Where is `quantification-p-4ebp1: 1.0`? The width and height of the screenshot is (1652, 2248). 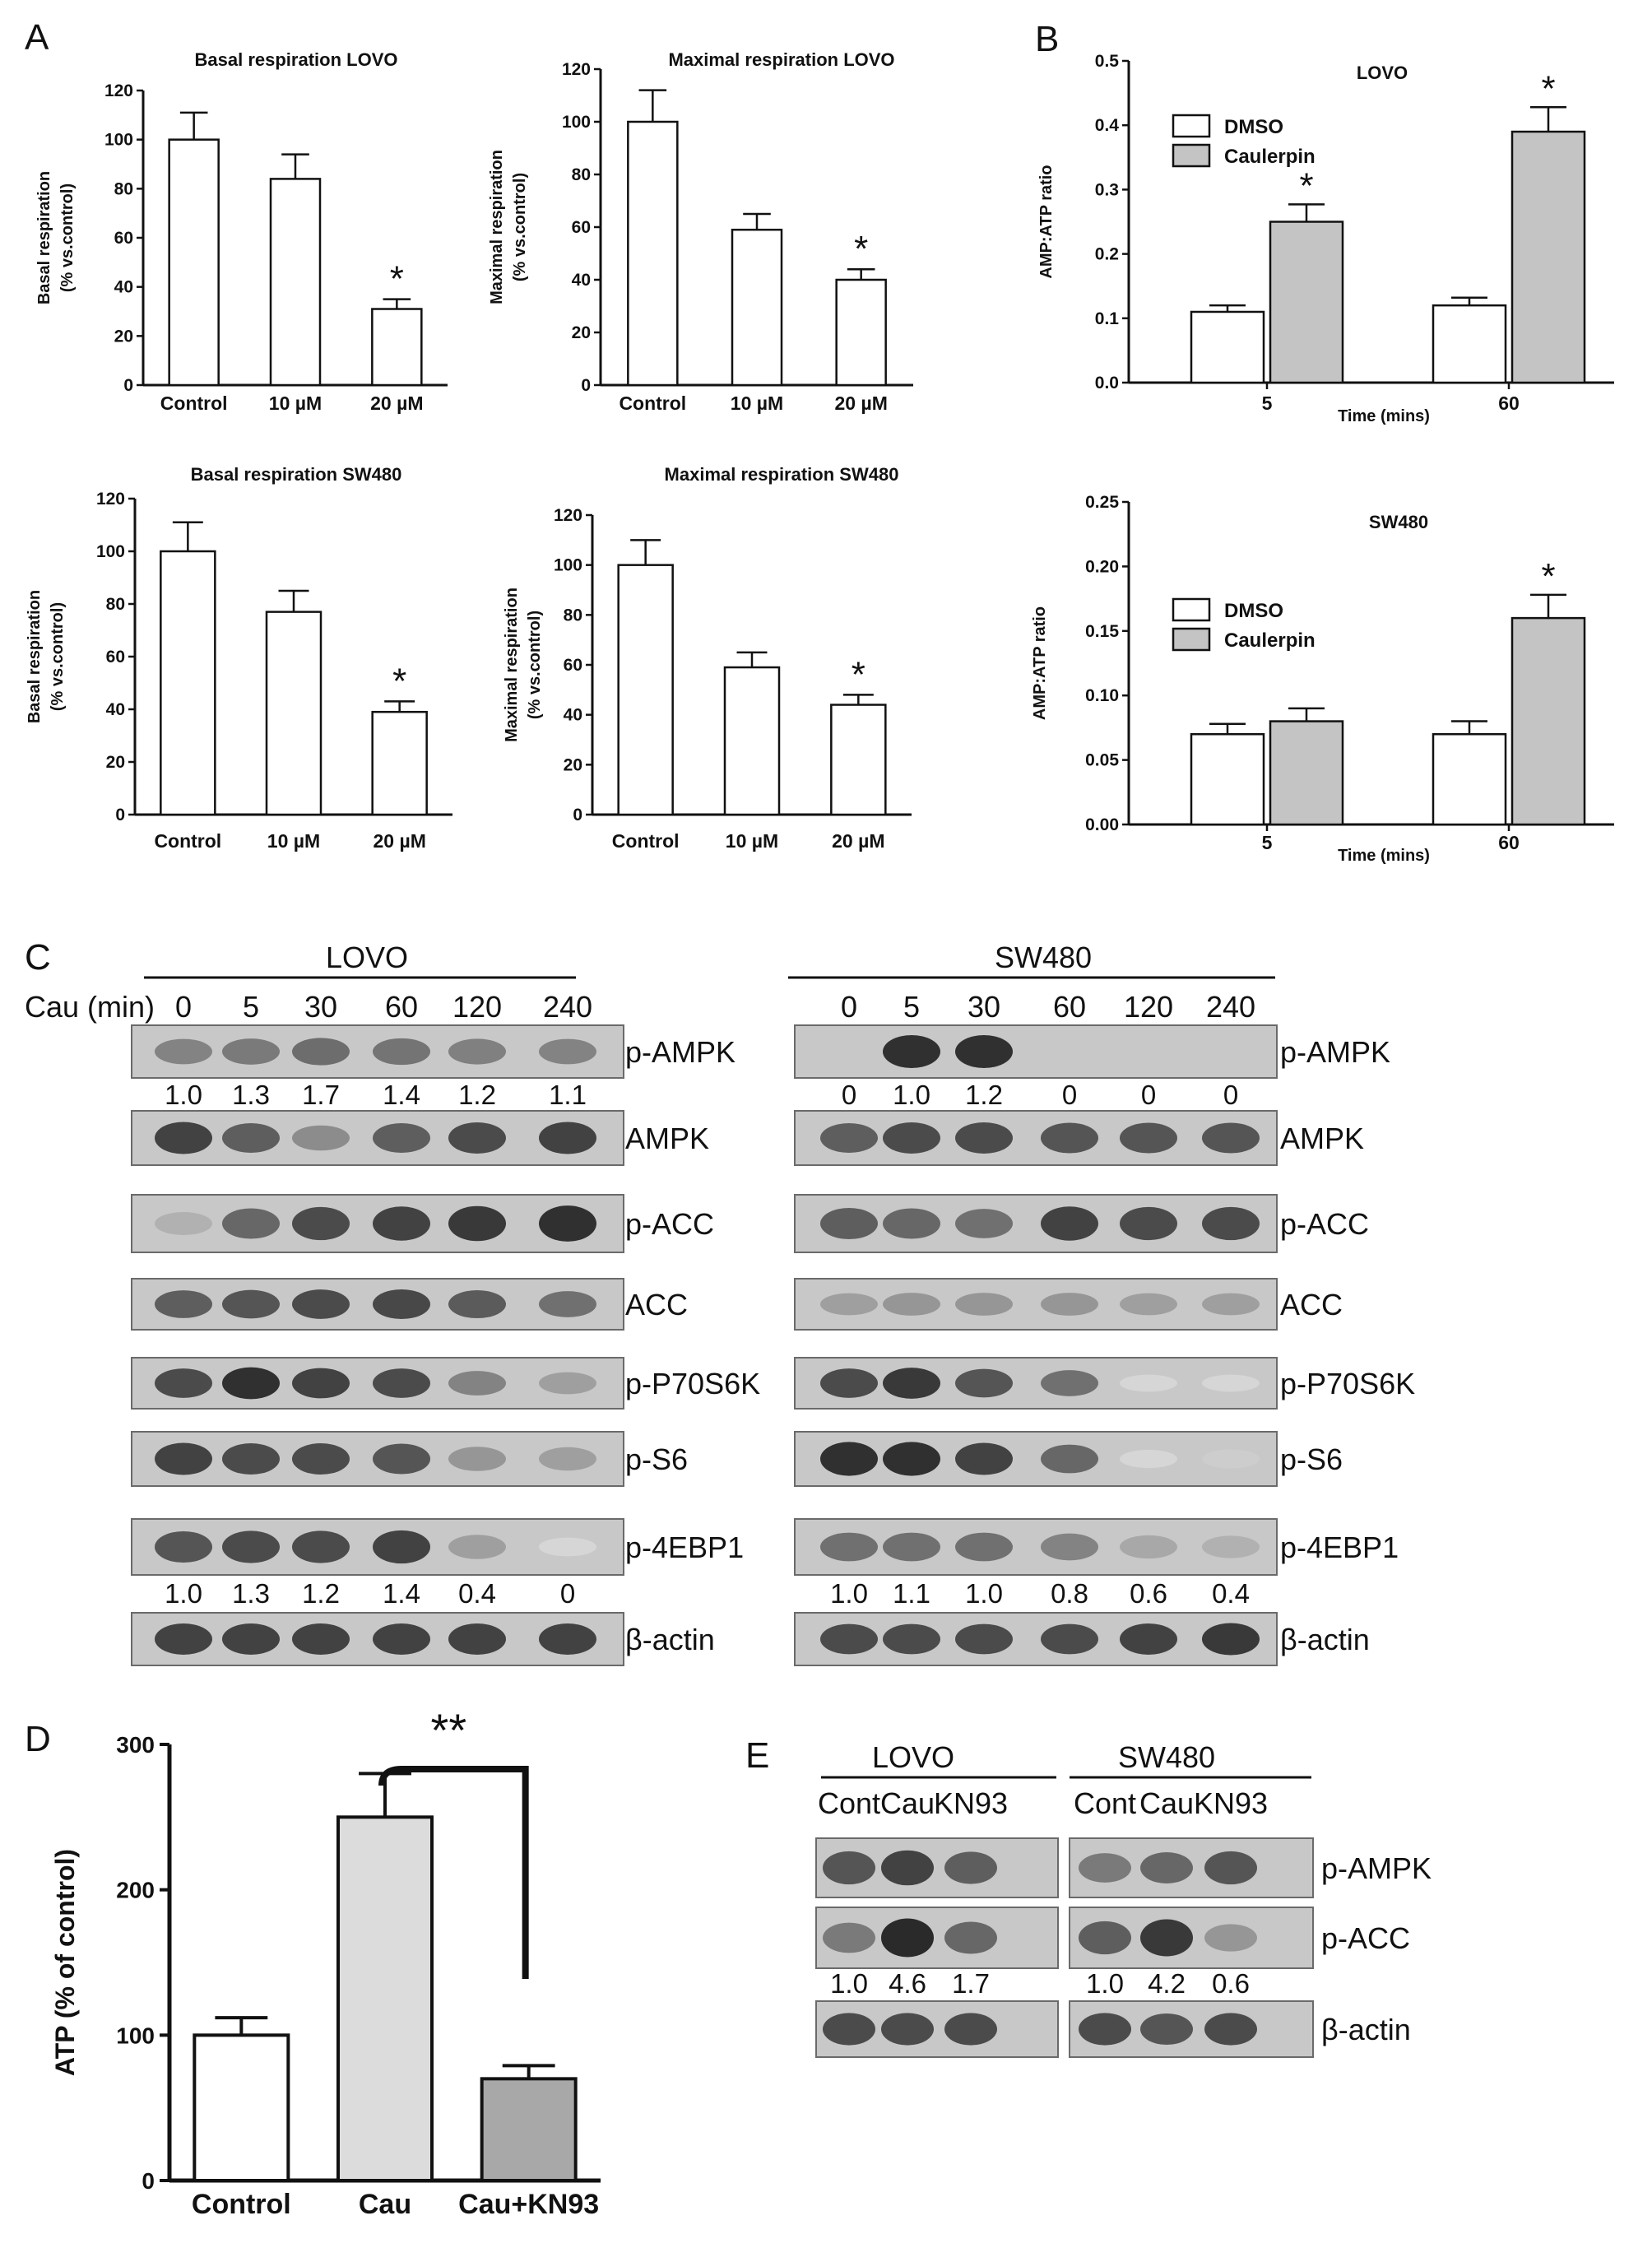 quantification-p-4ebp1: 1.0 is located at coordinates (849, 1593).